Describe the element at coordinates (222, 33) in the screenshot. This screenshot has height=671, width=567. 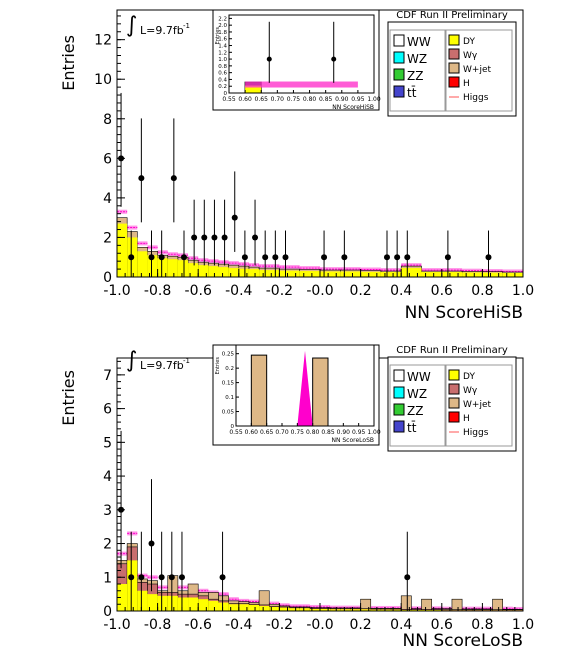
I see `inset-y-tick-label: 1.8` at that location.